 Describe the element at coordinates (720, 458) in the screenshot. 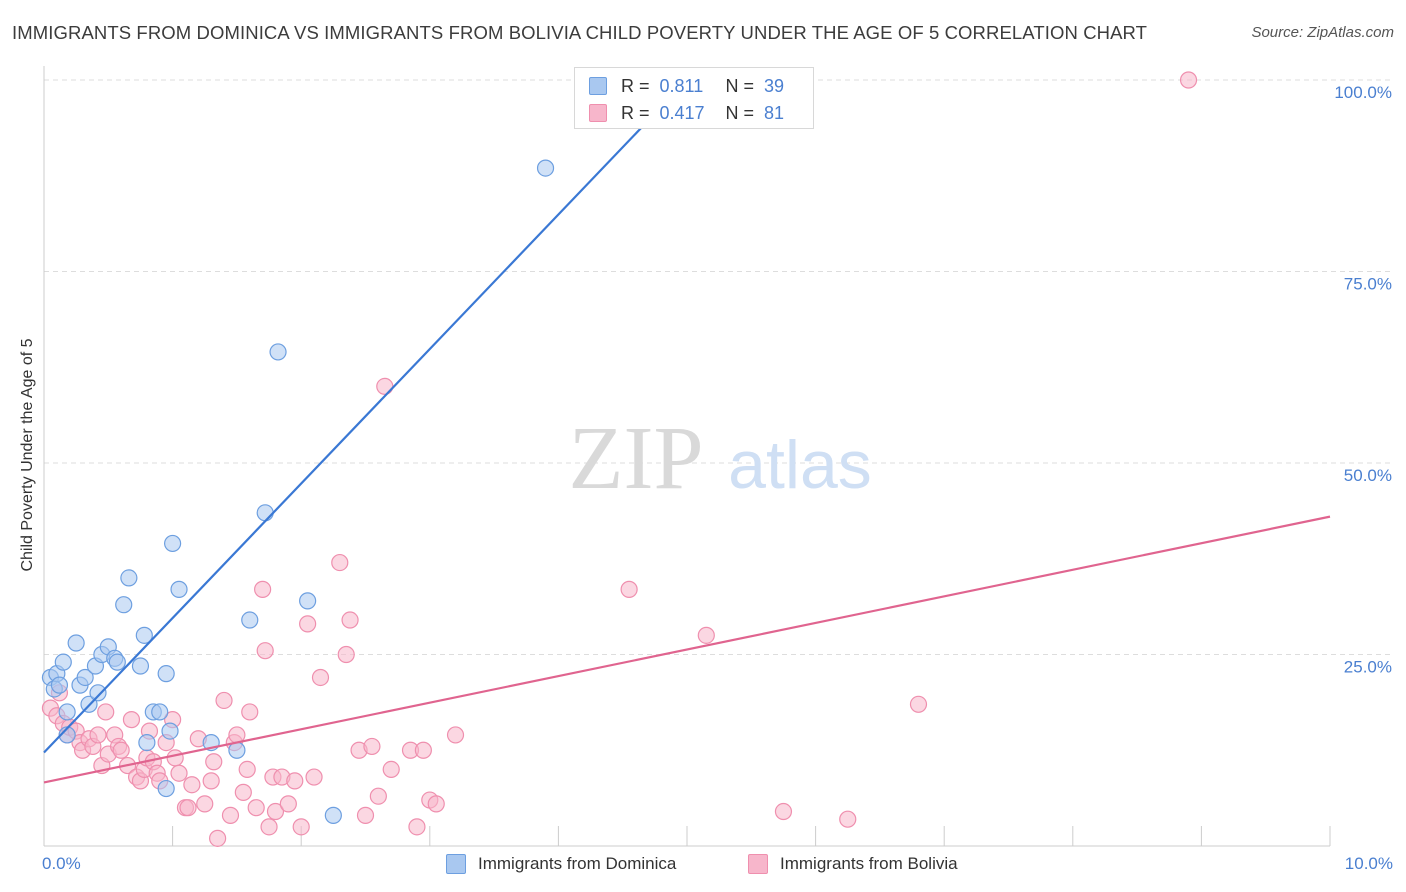

I see `watermark: ZIP atlas` at that location.